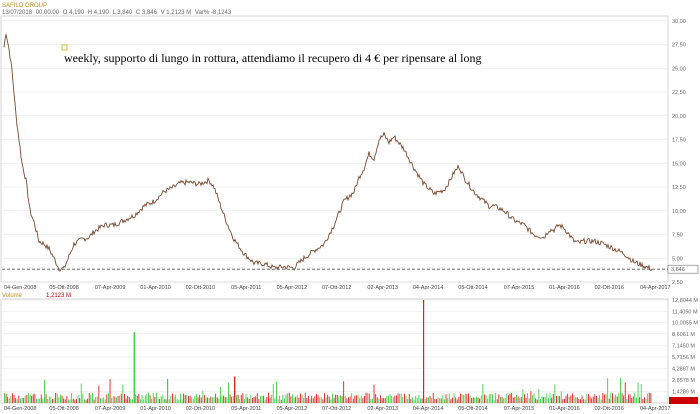  I want to click on volume-title: Volume, so click(12, 296).